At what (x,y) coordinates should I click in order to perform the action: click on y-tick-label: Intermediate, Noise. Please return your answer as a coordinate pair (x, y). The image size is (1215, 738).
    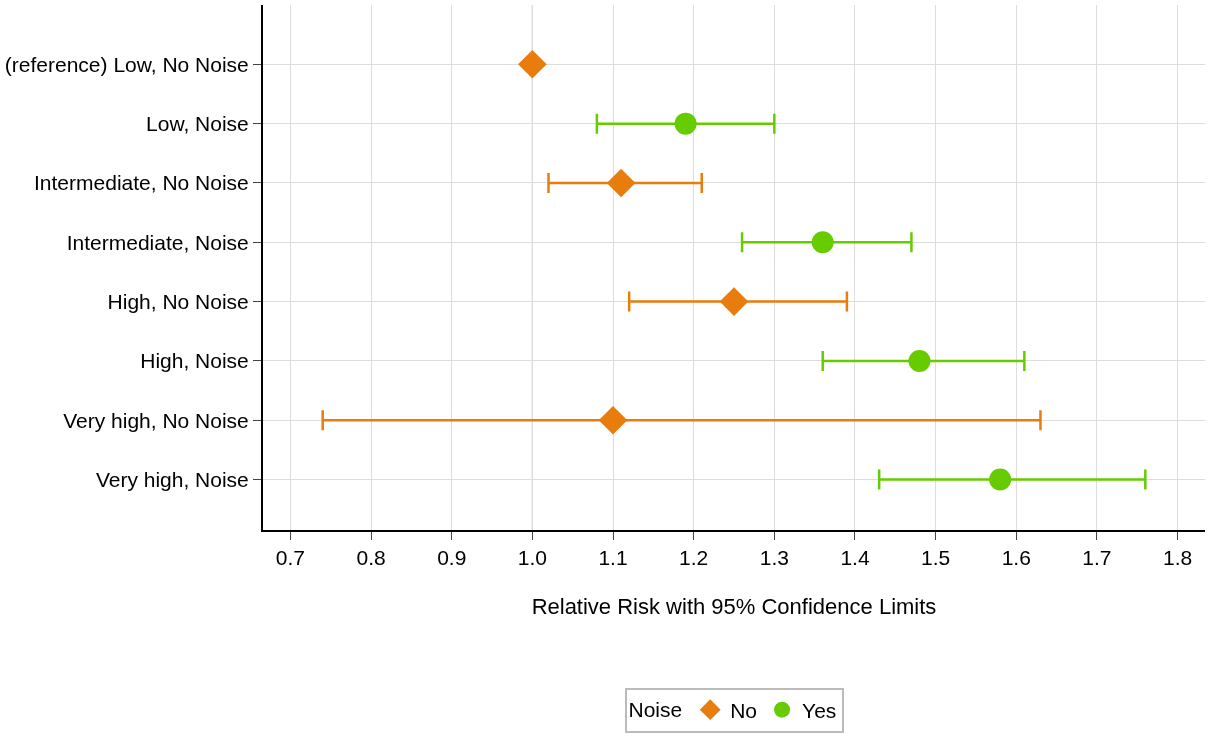
    Looking at the image, I should click on (157, 242).